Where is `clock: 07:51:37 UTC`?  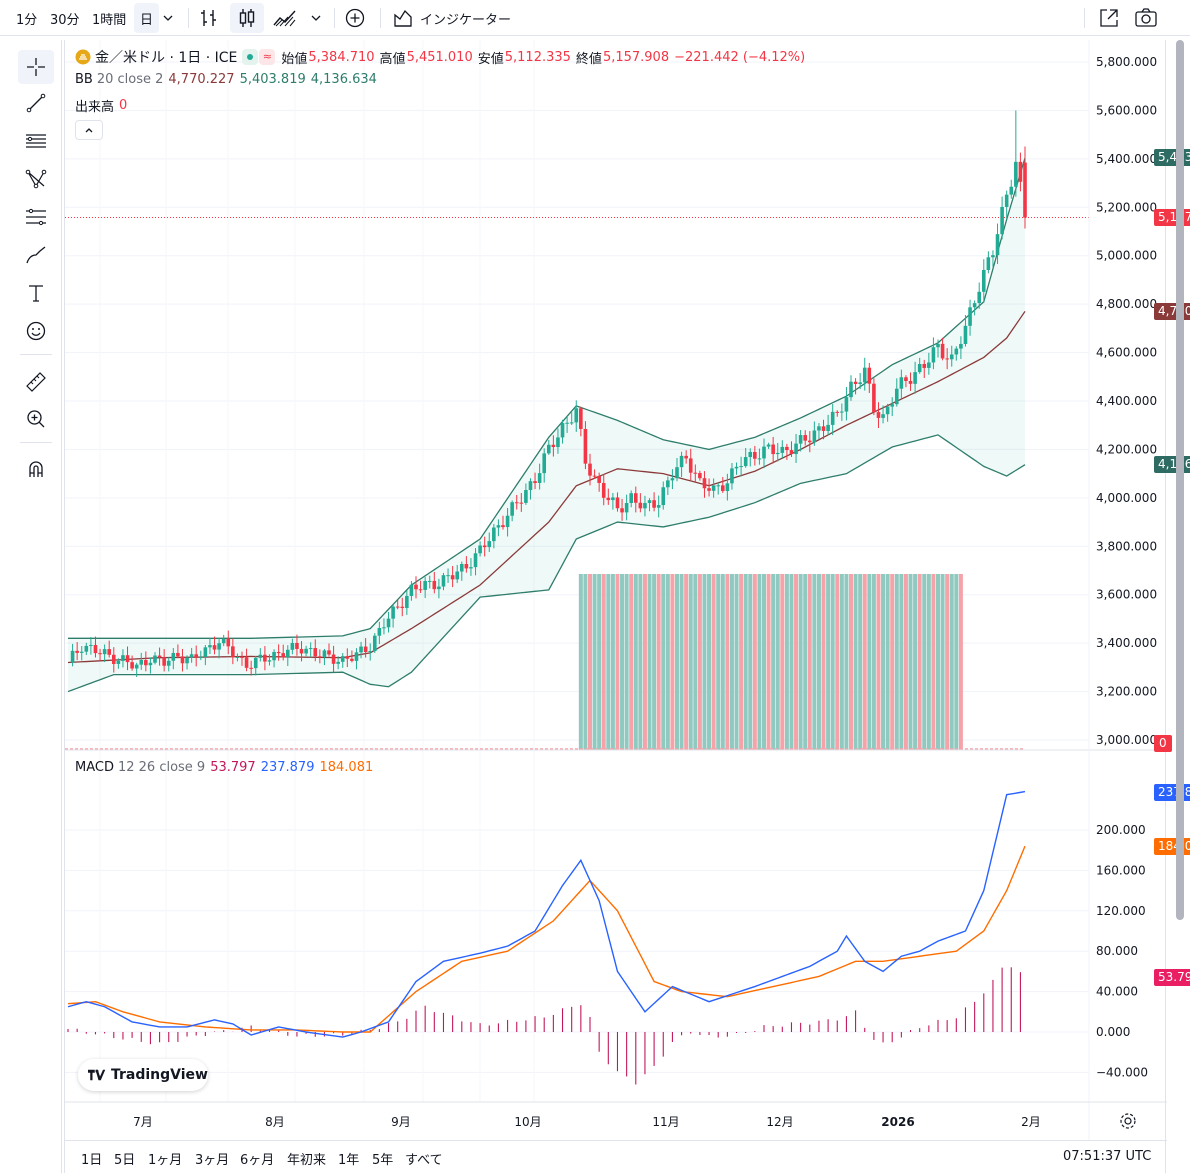 clock: 07:51:37 UTC is located at coordinates (1107, 1156).